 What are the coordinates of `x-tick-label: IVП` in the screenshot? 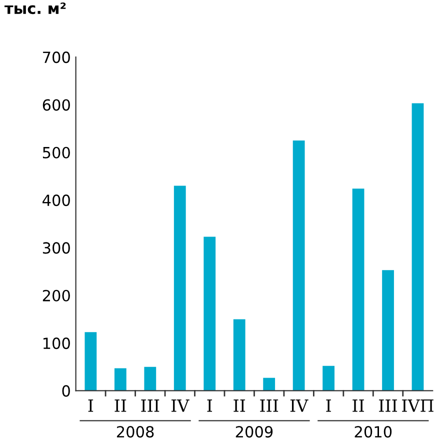 It's located at (418, 406).